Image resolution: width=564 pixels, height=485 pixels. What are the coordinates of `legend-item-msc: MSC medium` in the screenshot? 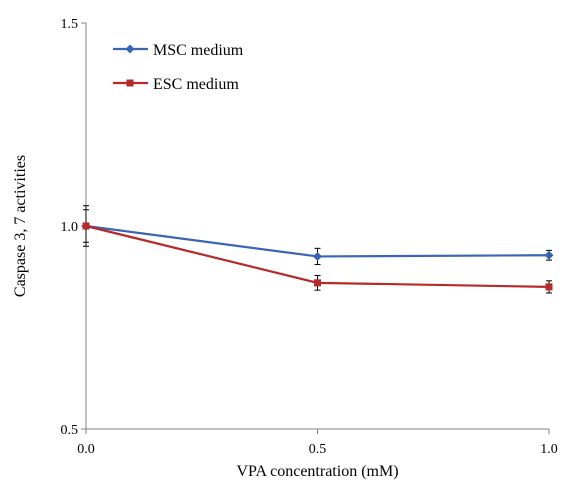 It's located at (178, 50).